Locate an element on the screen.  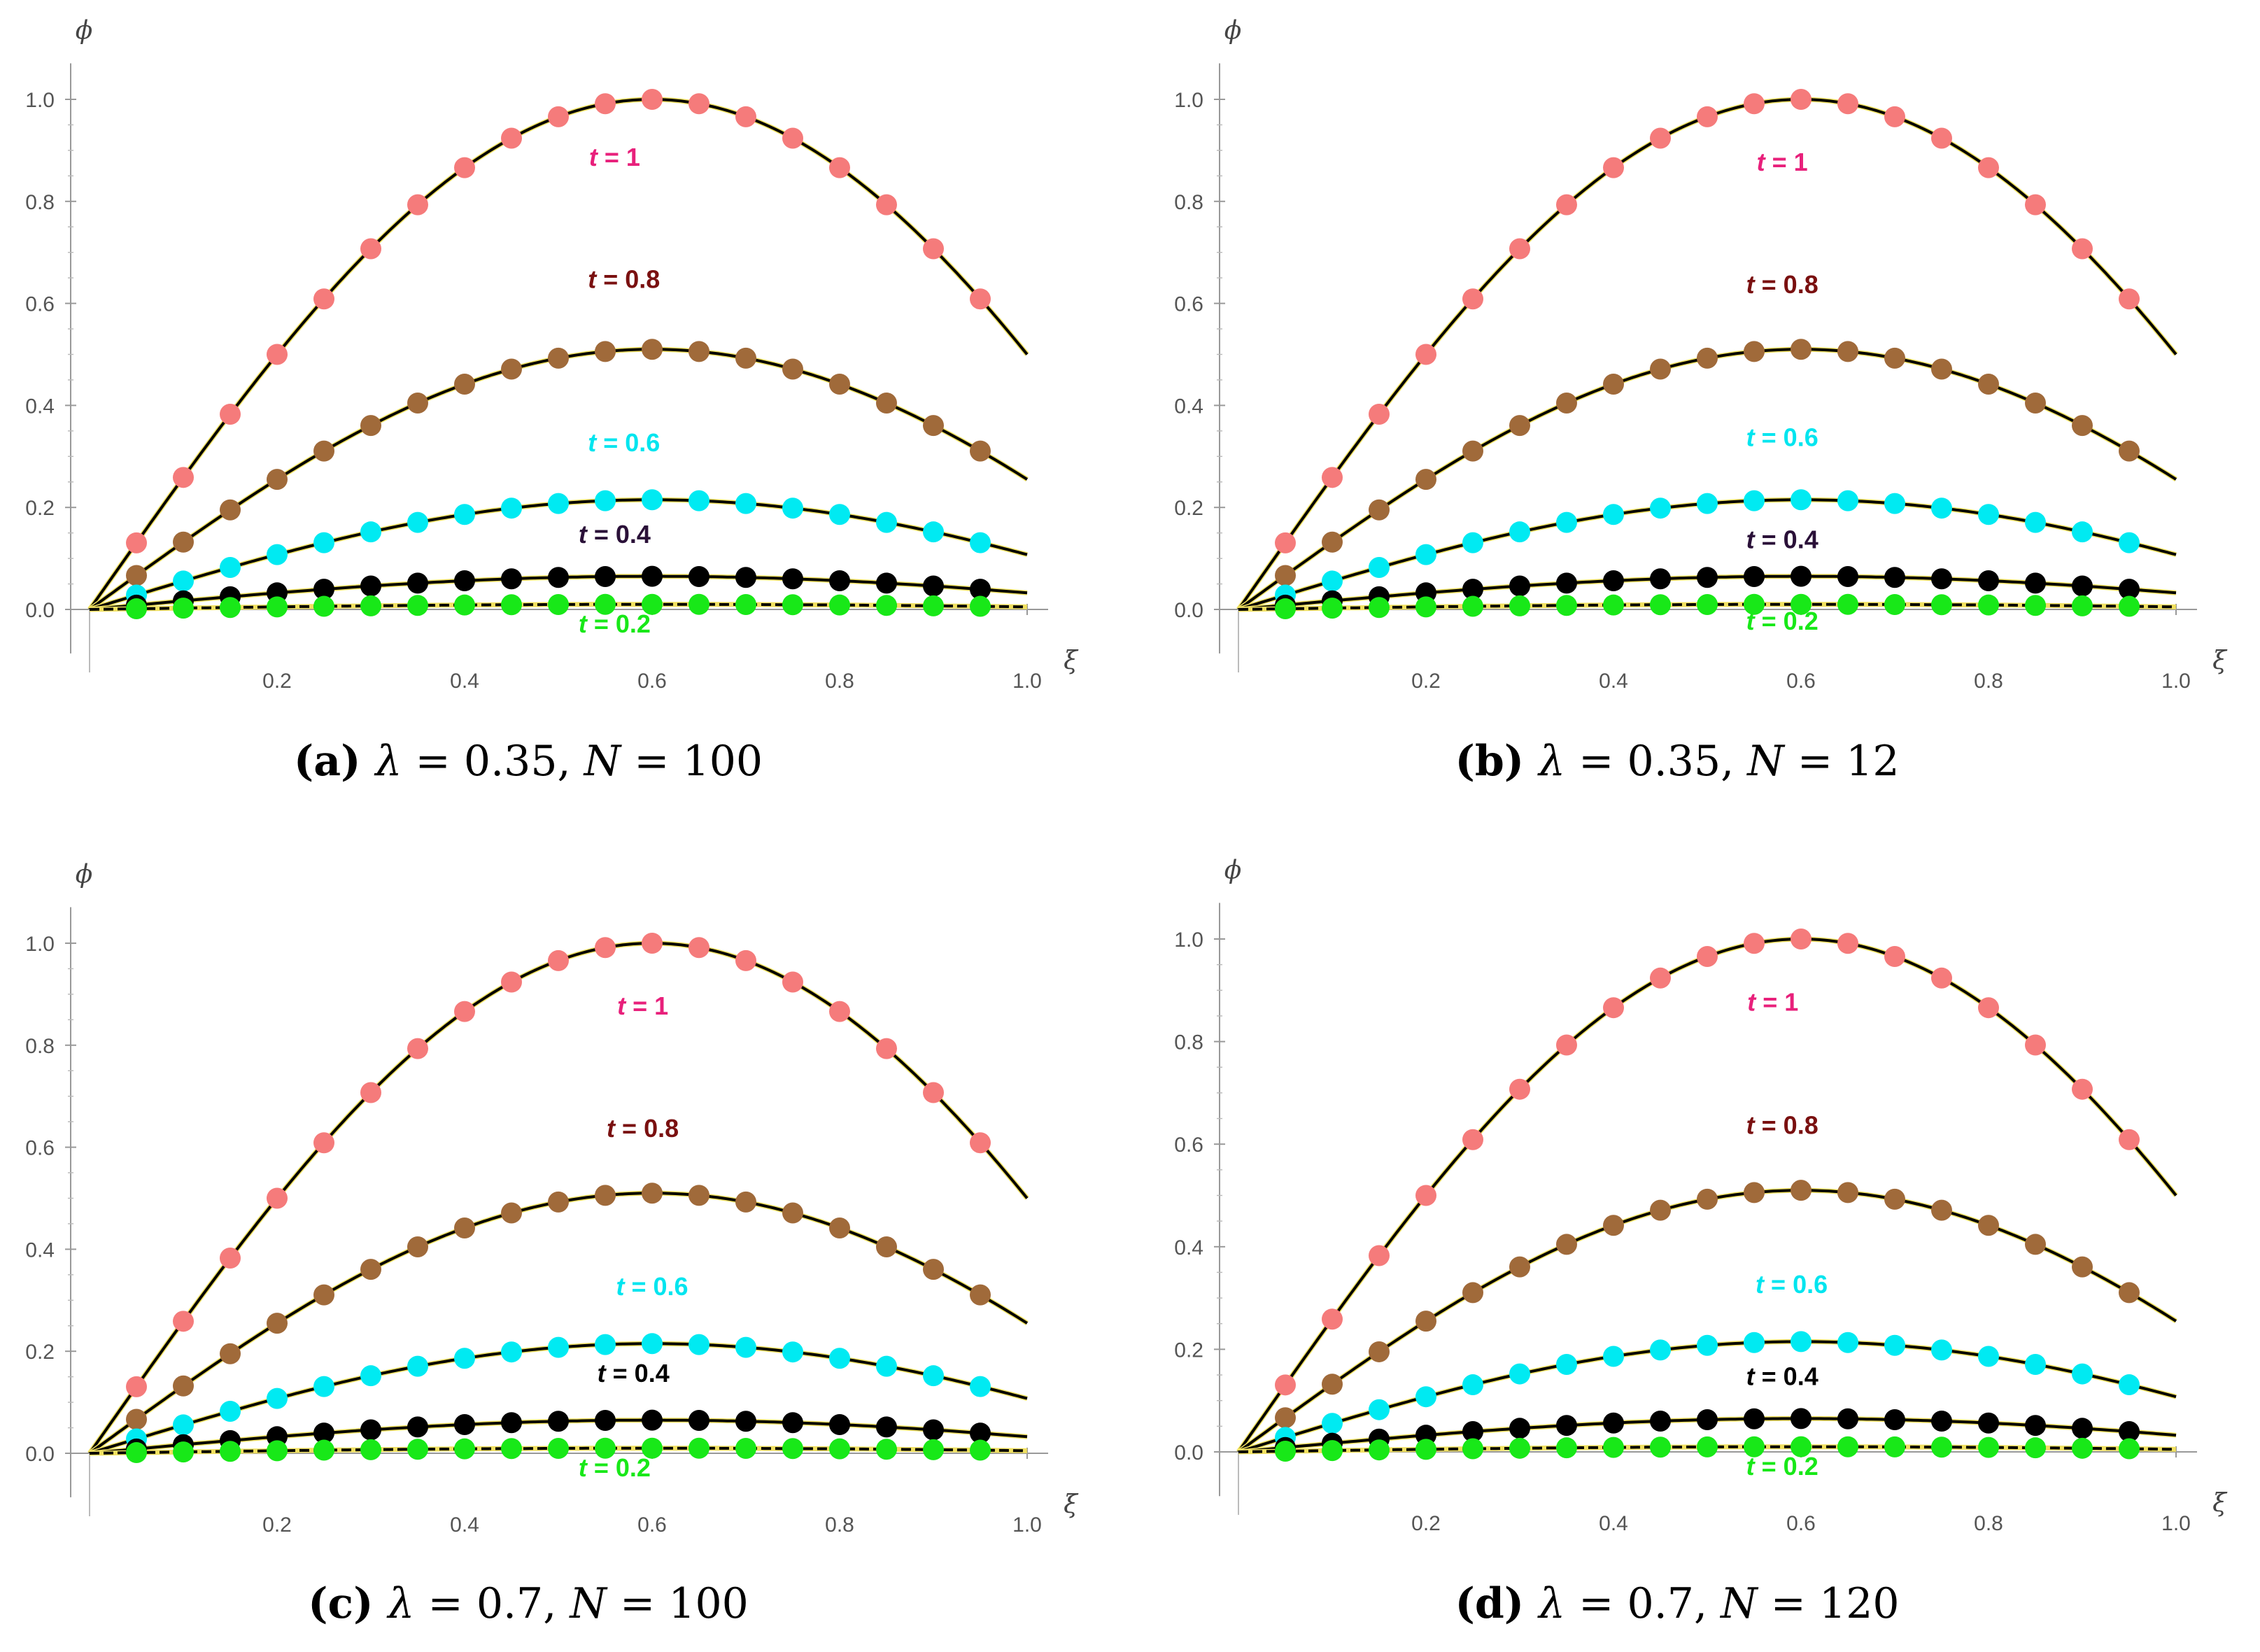
series-label: t = 0.2 is located at coordinates (1782, 1466).